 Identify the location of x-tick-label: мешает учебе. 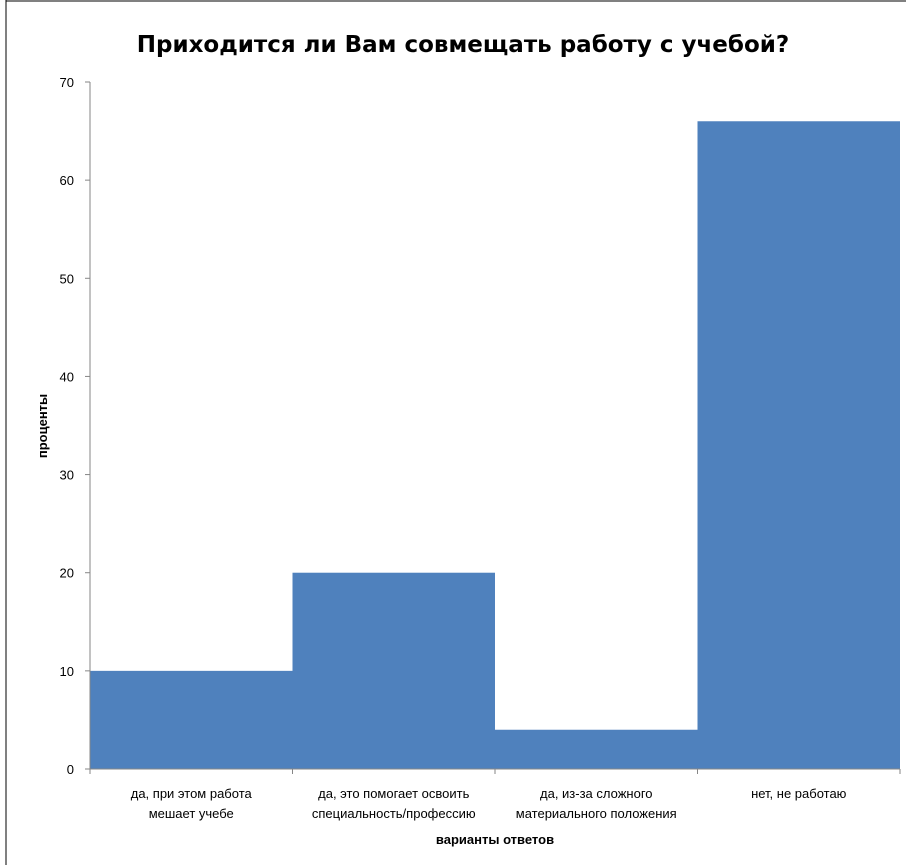
(191, 813).